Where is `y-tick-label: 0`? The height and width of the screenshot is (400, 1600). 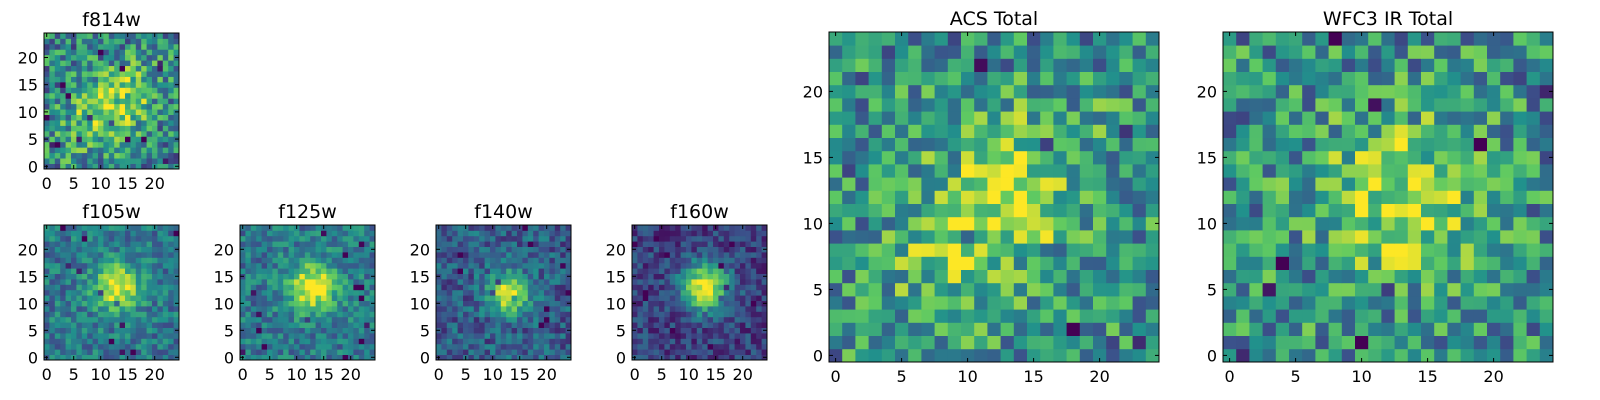 y-tick-label: 0 is located at coordinates (1212, 355).